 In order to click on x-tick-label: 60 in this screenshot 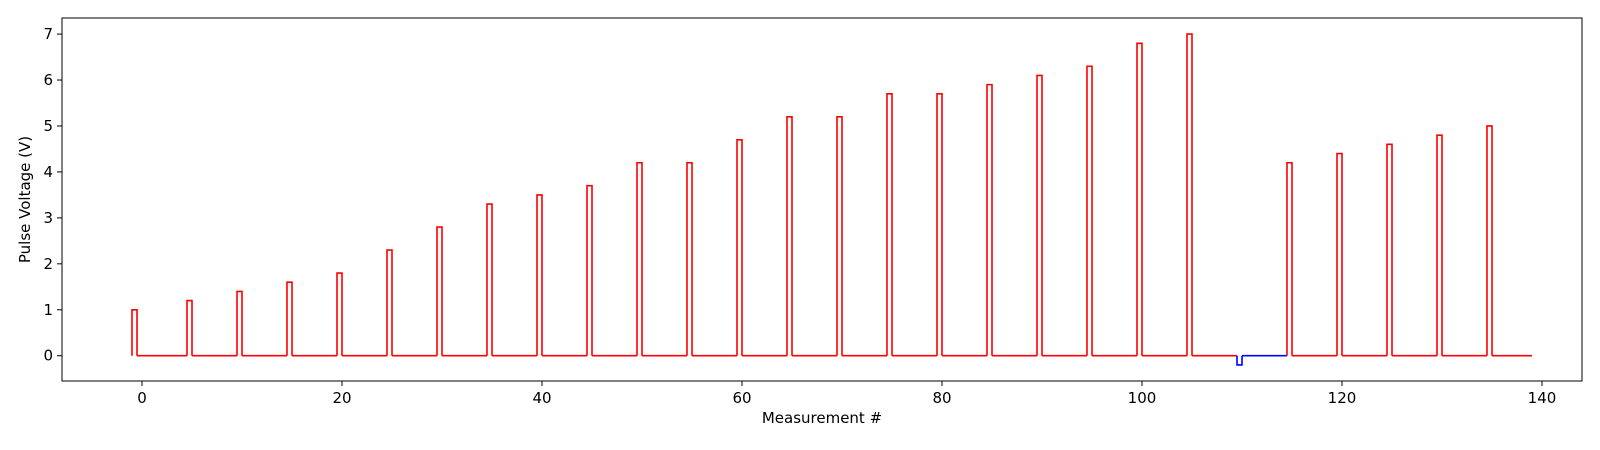, I will do `click(741, 398)`.